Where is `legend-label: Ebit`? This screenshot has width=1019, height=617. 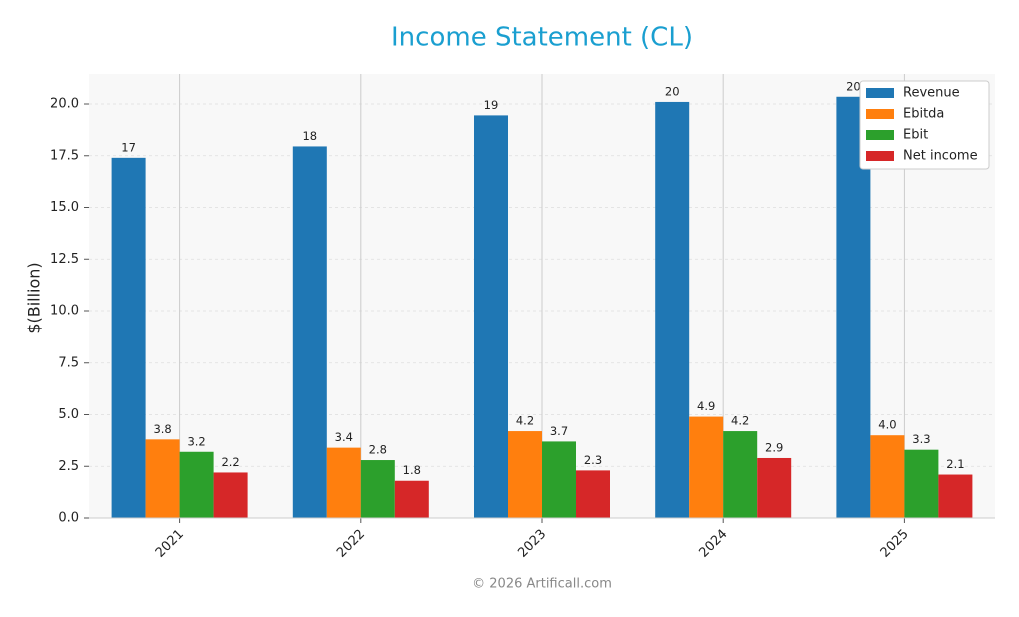 legend-label: Ebit is located at coordinates (915, 135).